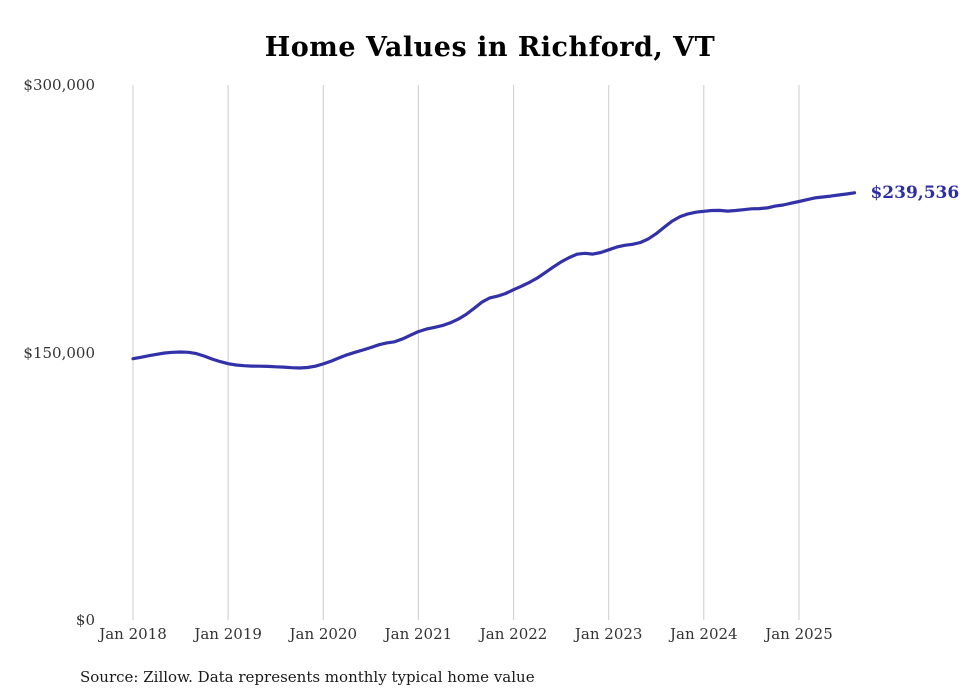 This screenshot has width=980, height=699. What do you see at coordinates (59, 85) in the screenshot?
I see `y-axis-tick-label: $300,000` at bounding box center [59, 85].